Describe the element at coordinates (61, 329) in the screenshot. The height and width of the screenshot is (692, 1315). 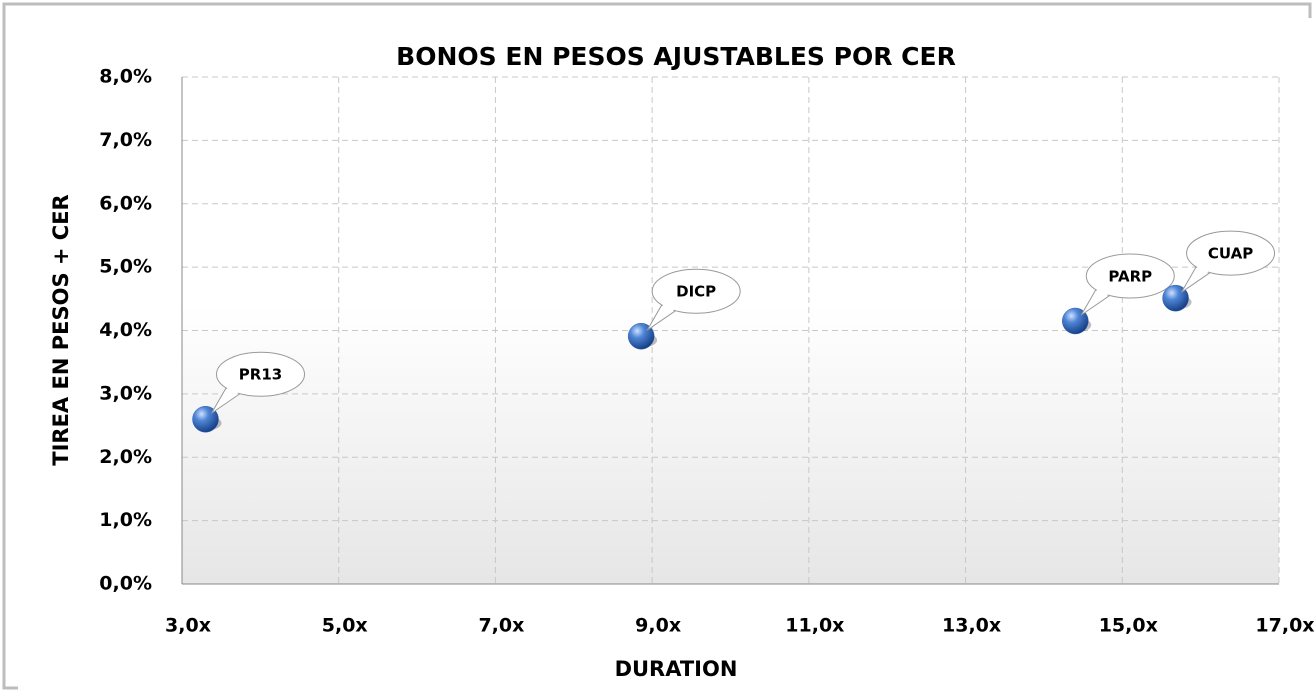
I see `y-axis-label: TIREA EN PESOS + CER` at that location.